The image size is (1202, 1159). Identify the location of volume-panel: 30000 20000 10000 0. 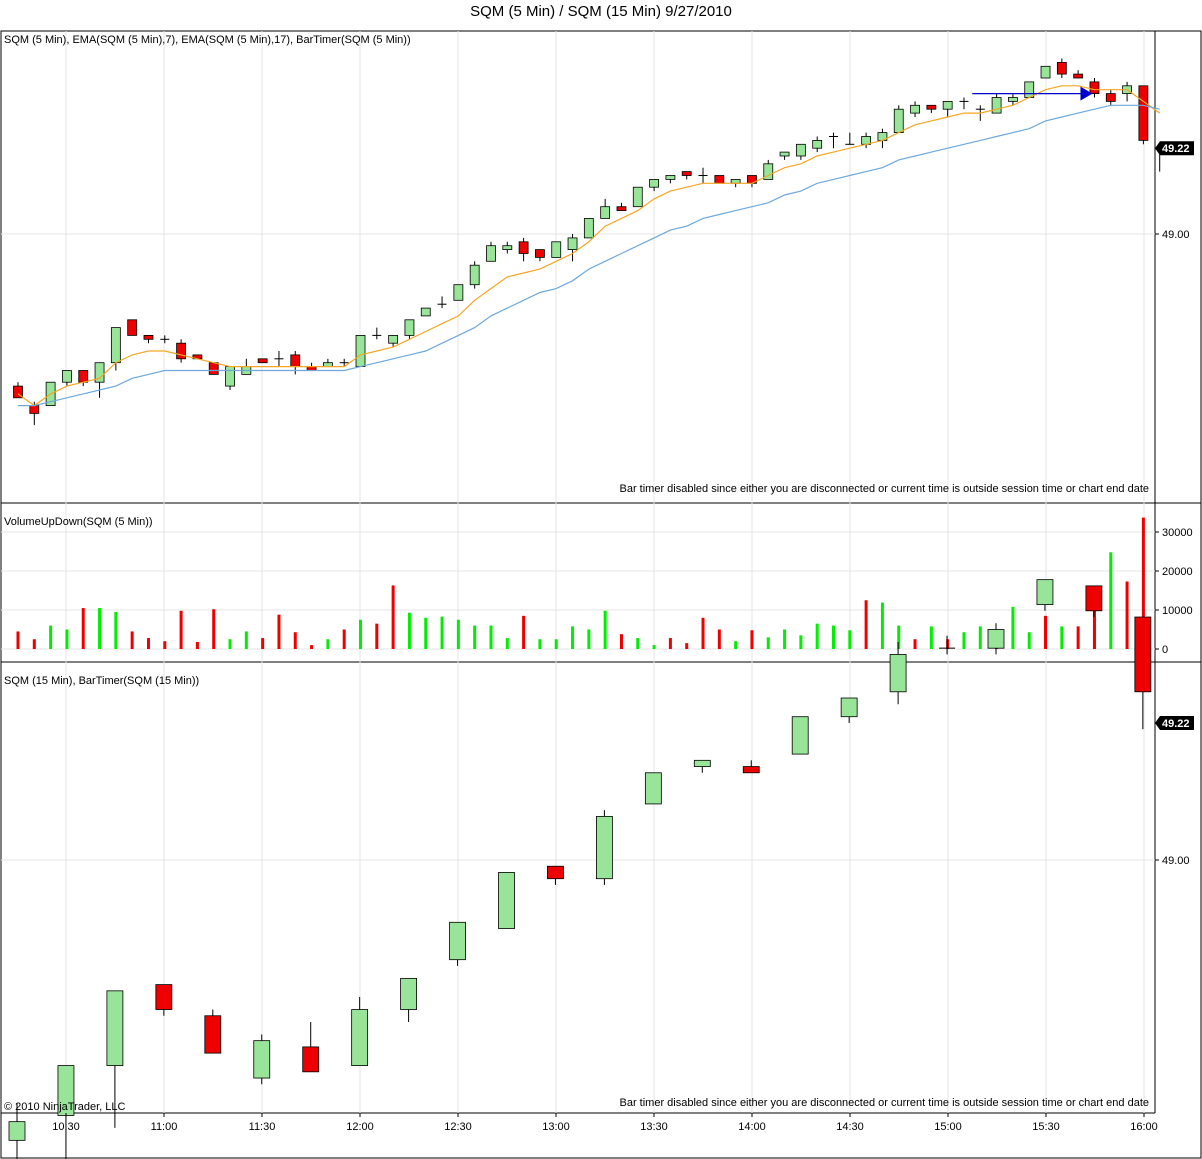
(604, 586).